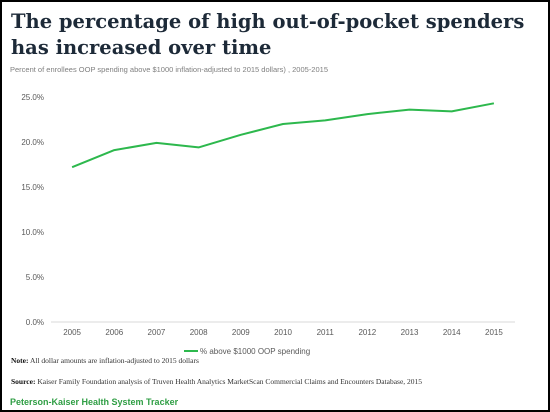  I want to click on x-tick-label: 2009, so click(241, 332).